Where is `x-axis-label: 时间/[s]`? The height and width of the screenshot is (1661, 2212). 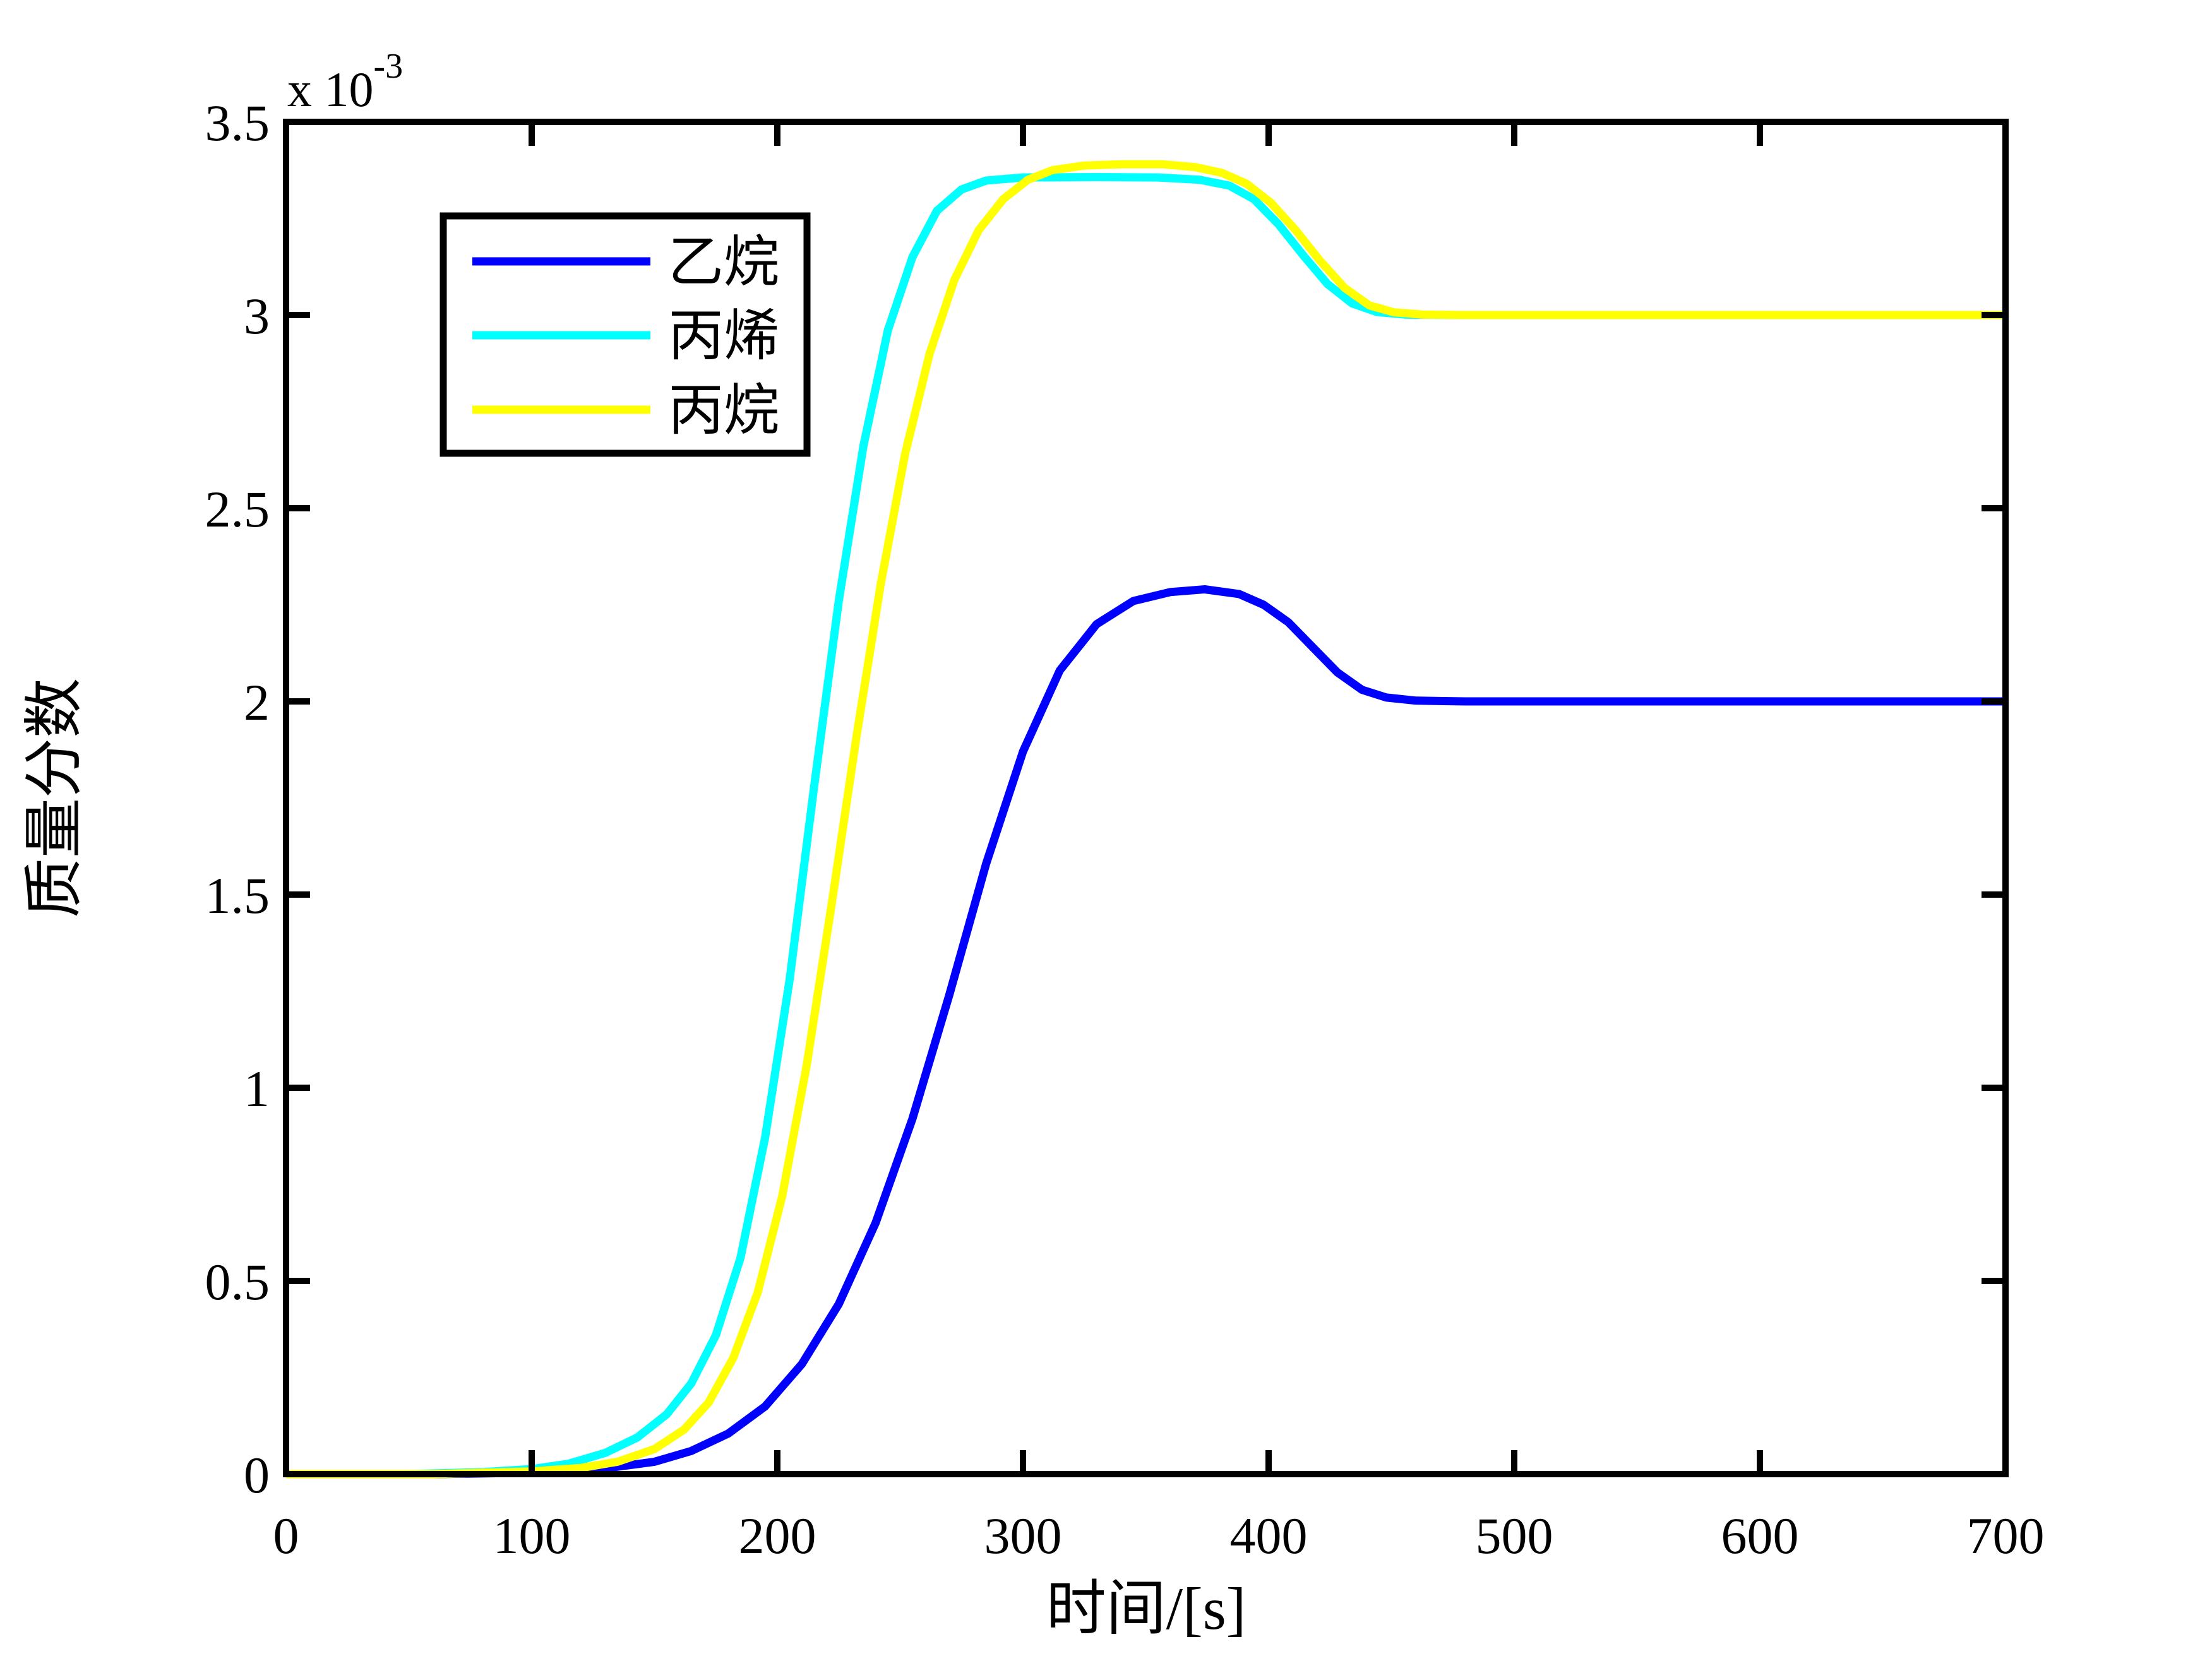 x-axis-label: 时间/[s] is located at coordinates (1146, 1608).